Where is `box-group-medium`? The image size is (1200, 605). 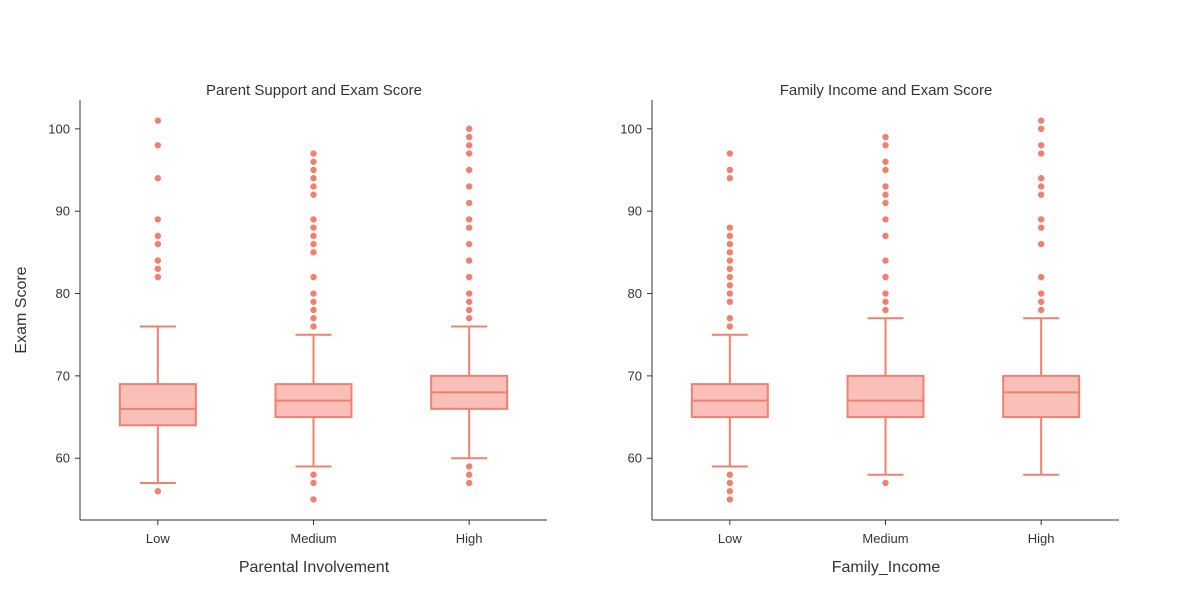
box-group-medium is located at coordinates (313, 326).